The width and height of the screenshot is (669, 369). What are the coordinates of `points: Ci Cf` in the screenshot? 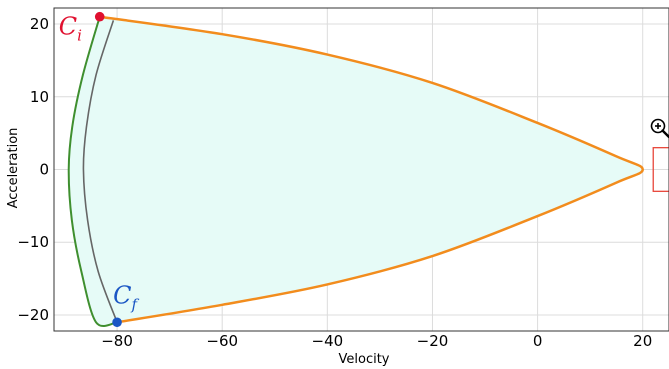 It's located at (99, 169).